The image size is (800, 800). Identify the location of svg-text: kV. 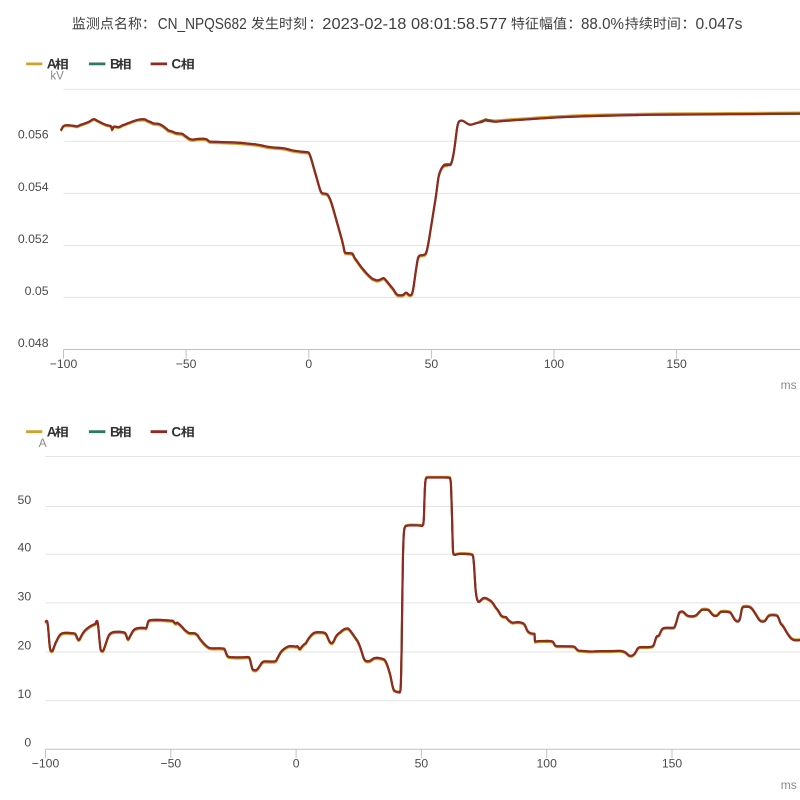
(57, 76).